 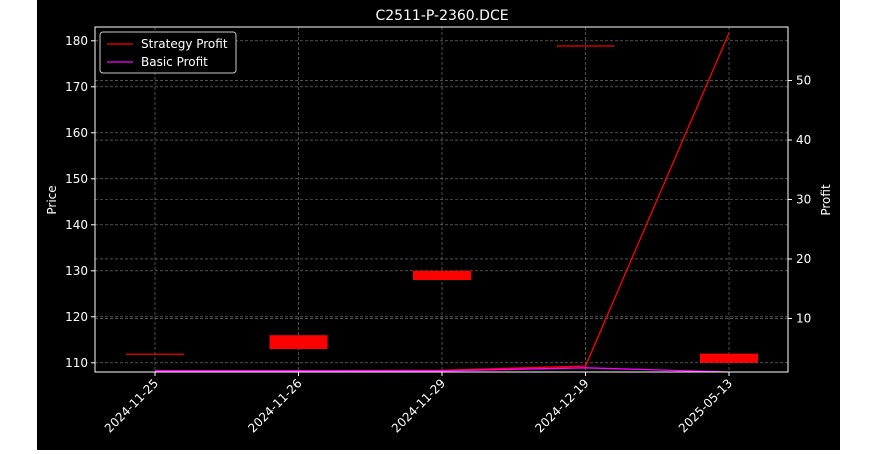 What do you see at coordinates (803, 259) in the screenshot?
I see `y2-tick-label: 20` at bounding box center [803, 259].